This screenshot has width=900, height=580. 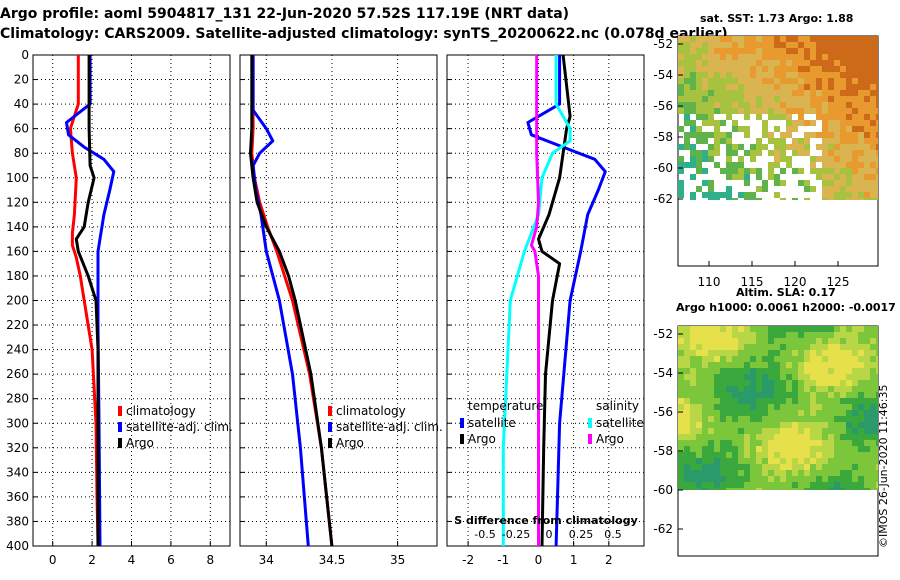 I want to click on legend-label: satellite-adj. clim., so click(x=389, y=427).